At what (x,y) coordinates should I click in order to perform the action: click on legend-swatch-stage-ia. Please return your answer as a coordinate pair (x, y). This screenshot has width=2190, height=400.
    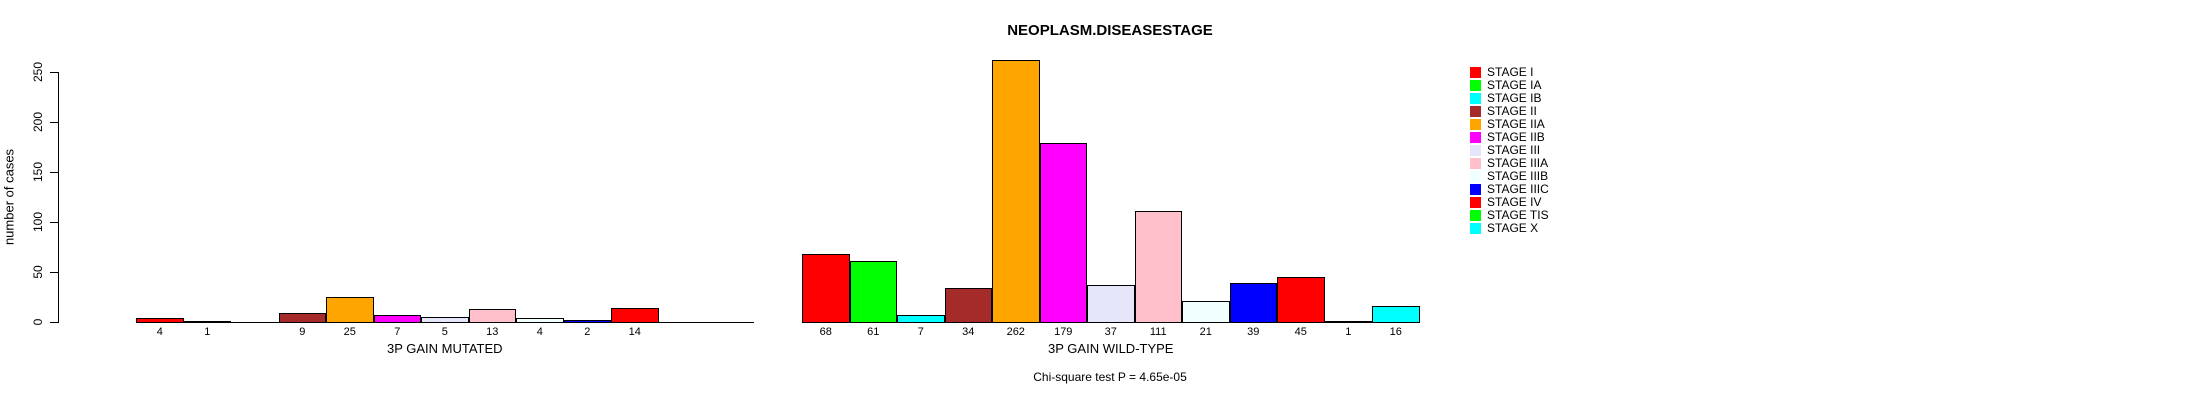
    Looking at the image, I should click on (1475, 85).